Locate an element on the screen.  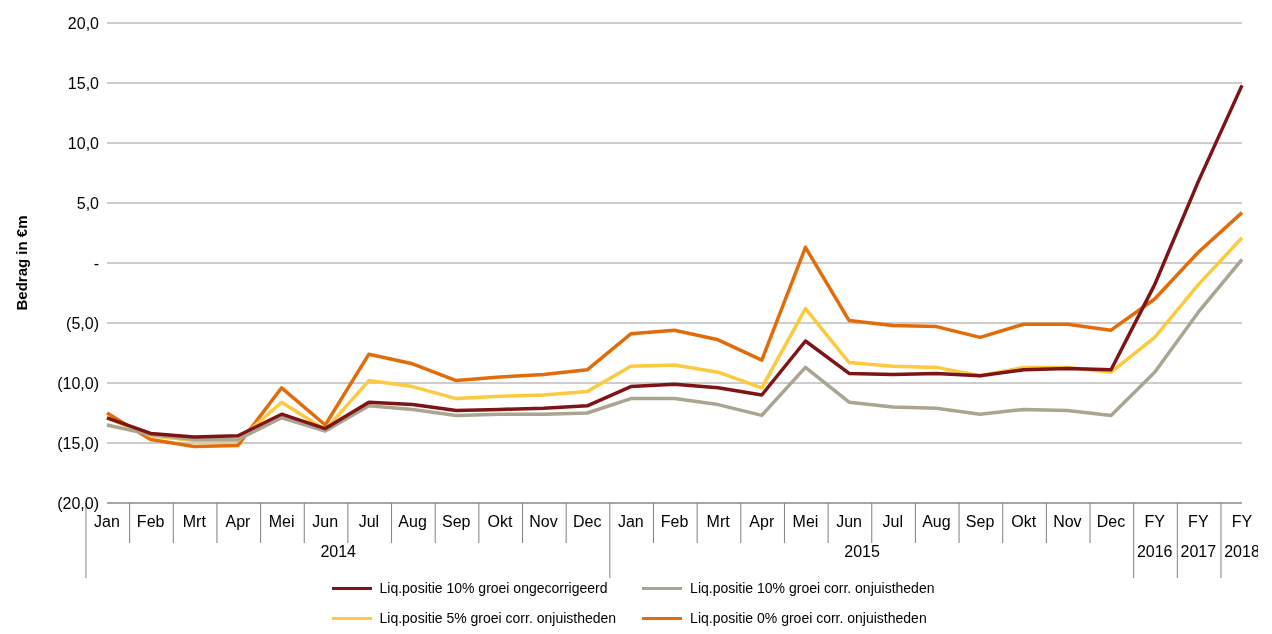
y-tick-label: (20,0) is located at coordinates (78, 503).